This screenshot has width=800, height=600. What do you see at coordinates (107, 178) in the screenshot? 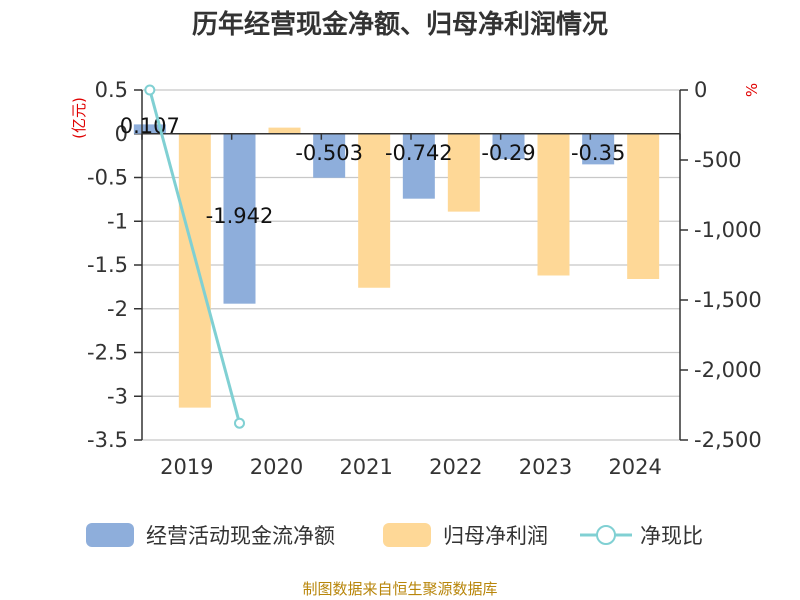
I see `left-tick-label: -0.5` at bounding box center [107, 178].